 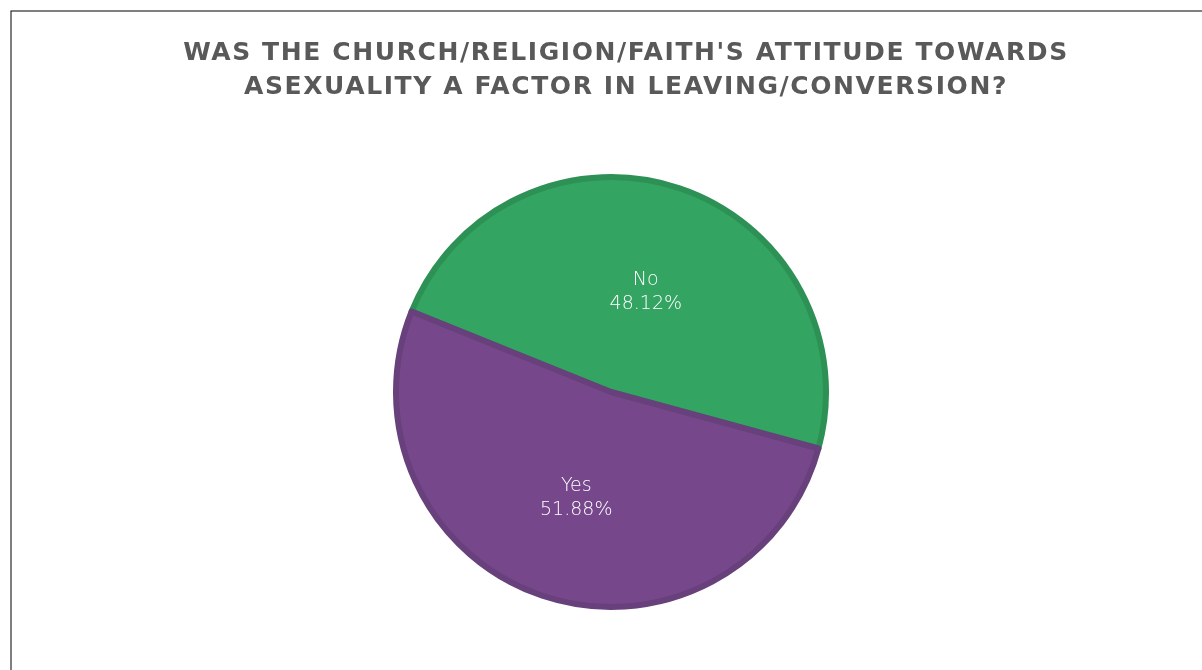 What do you see at coordinates (645, 277) in the screenshot?
I see `slice-label: No` at bounding box center [645, 277].